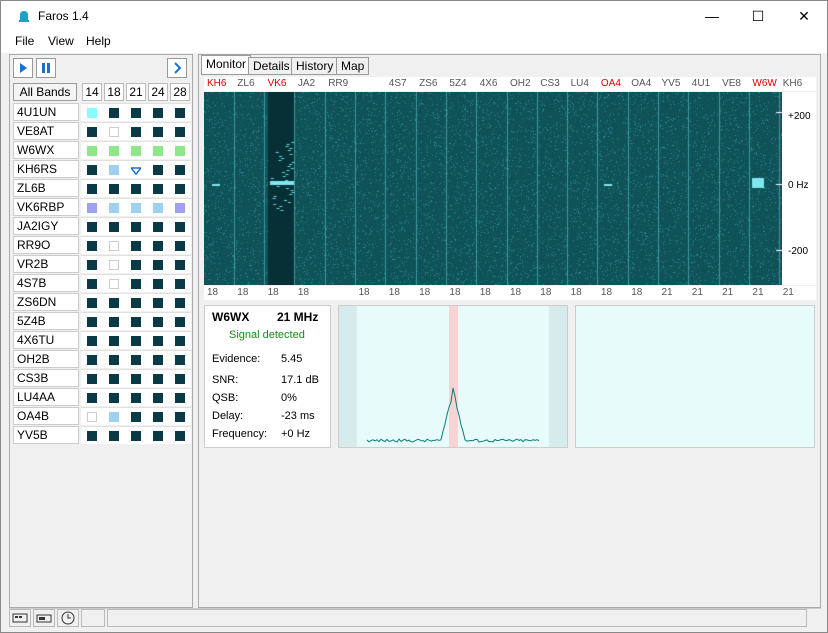  I want to click on beacon-row: JA2IGY, so click(102, 226).